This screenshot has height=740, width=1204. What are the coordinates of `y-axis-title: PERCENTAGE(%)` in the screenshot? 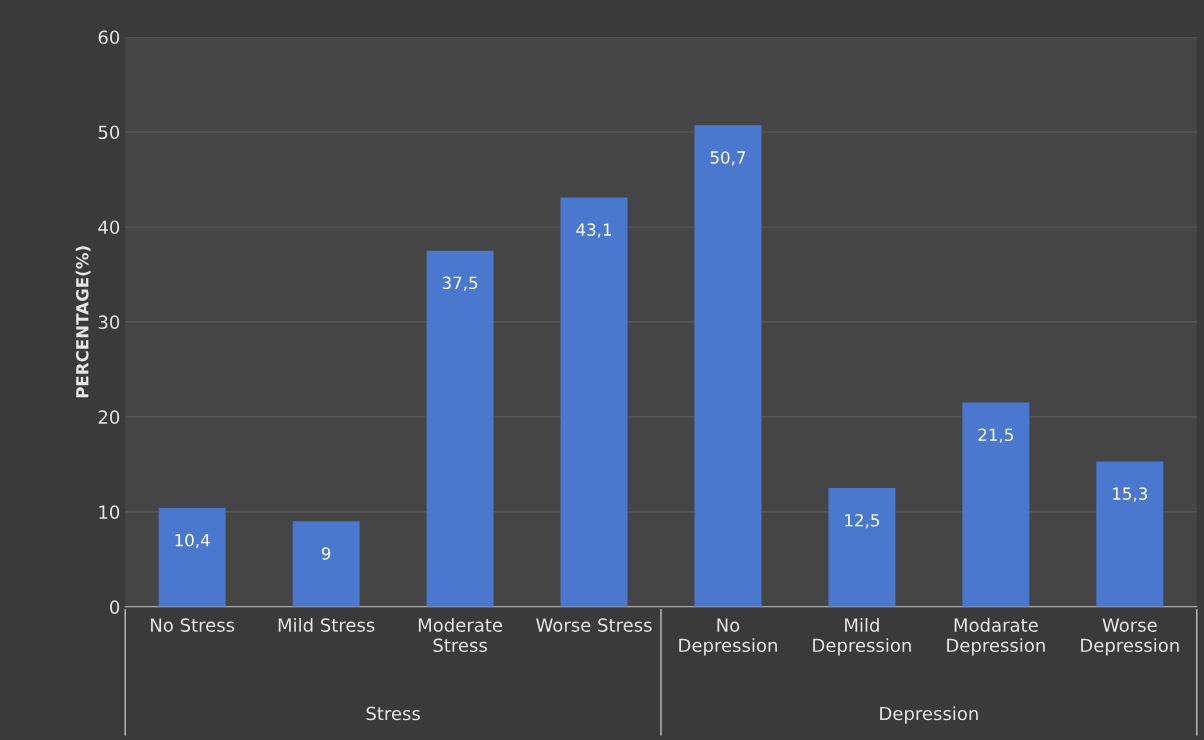 It's located at (83, 322).